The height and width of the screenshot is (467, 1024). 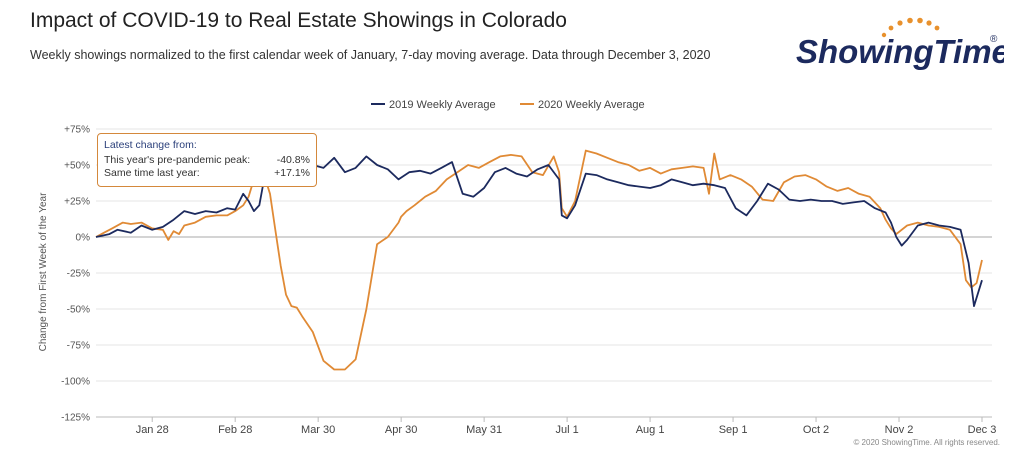 I want to click on logo-arc-dots-icon, so click(x=910, y=27).